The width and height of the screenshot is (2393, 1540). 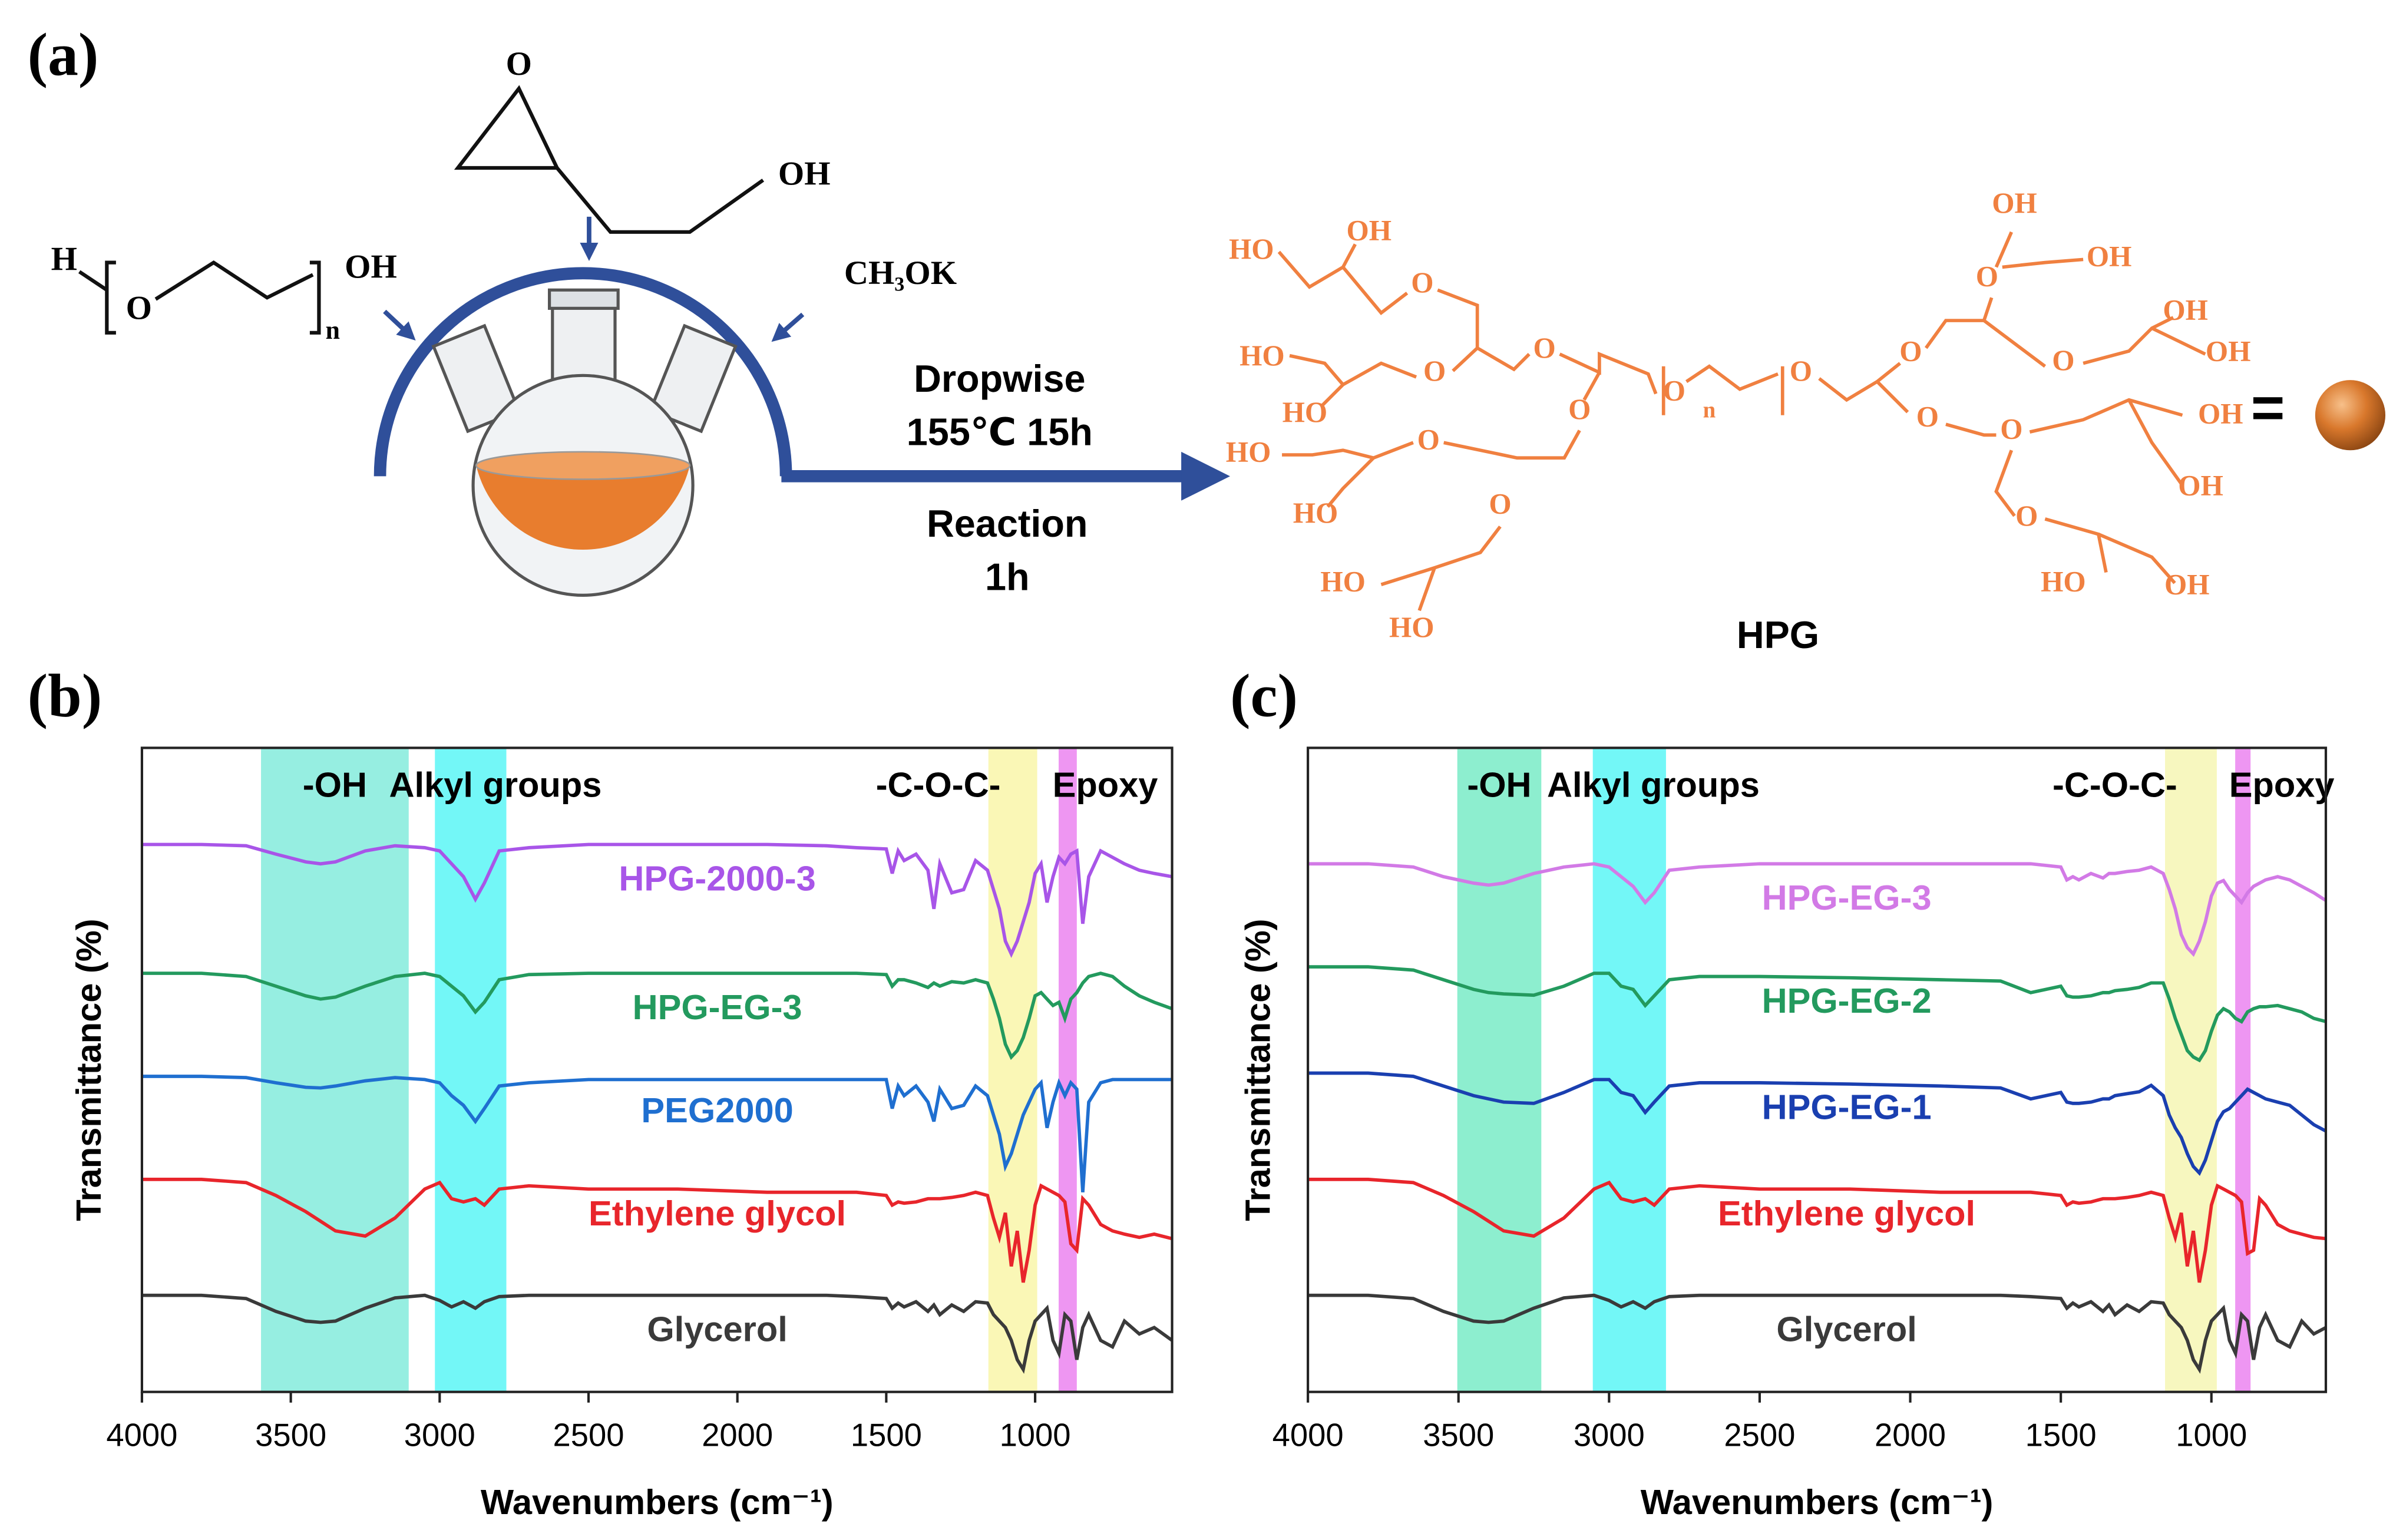 What do you see at coordinates (371, 267) in the screenshot?
I see `peg-oh: OH` at bounding box center [371, 267].